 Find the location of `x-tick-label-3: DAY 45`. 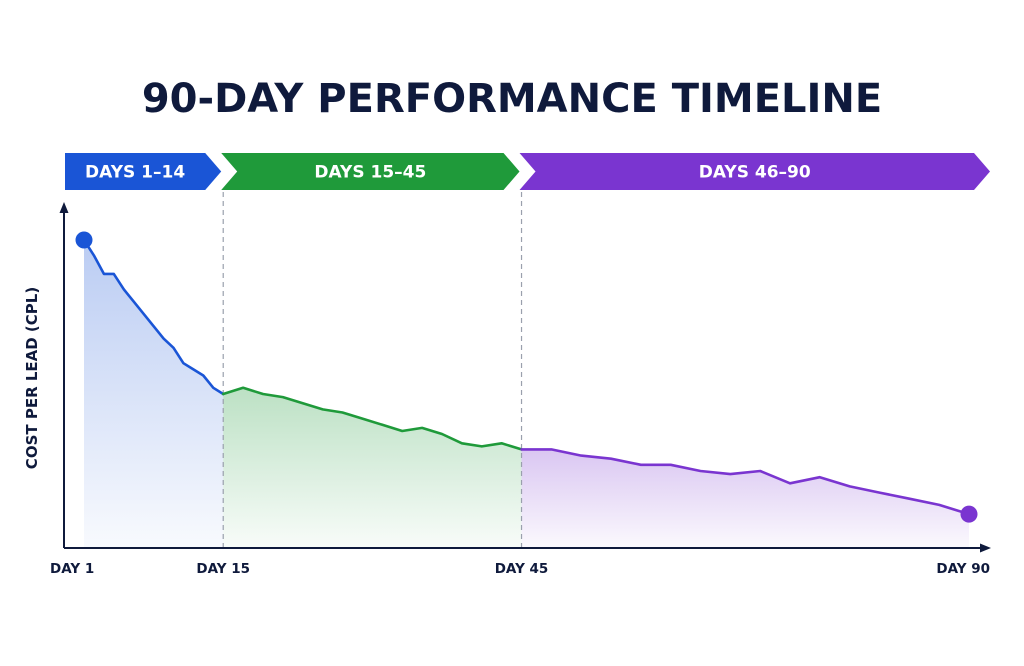

x-tick-label-3: DAY 45 is located at coordinates (522, 569).